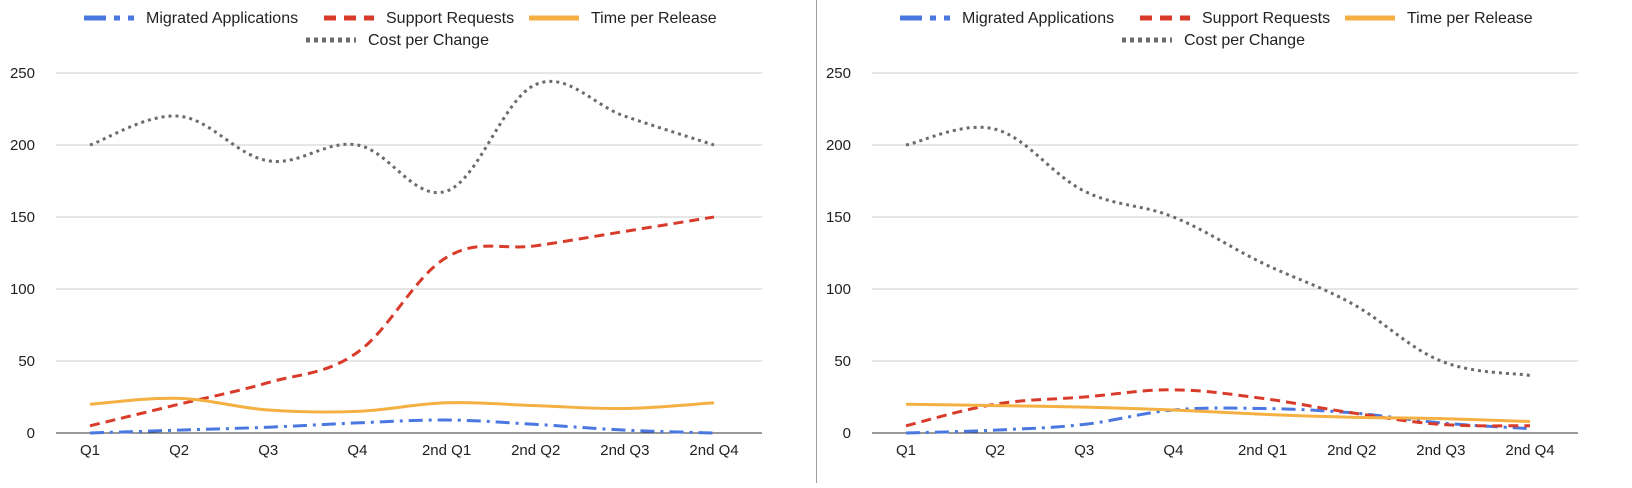 This screenshot has width=1632, height=488. Describe the element at coordinates (428, 40) in the screenshot. I see `left-legend-label-cost-per-change: Cost per Change` at that location.